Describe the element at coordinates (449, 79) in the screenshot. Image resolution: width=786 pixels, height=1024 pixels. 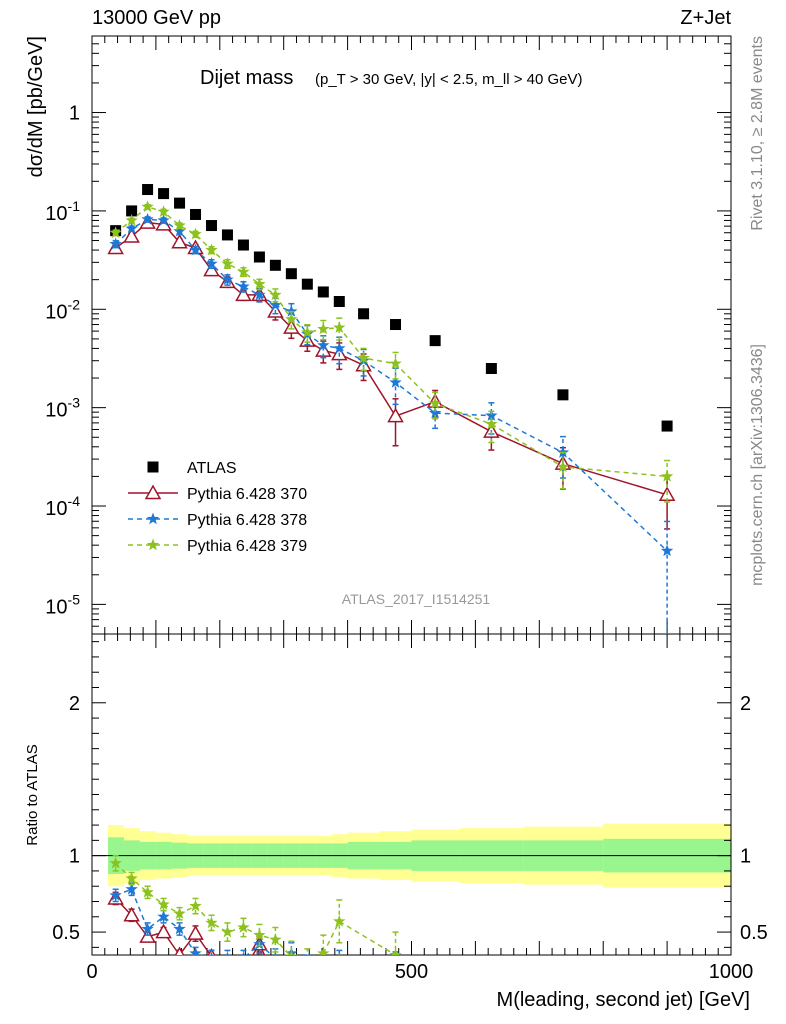
I see `main-title-cuts: (p_T > 30 GeV, |y| < 2.5, m_ll > 40 GeV)` at that location.